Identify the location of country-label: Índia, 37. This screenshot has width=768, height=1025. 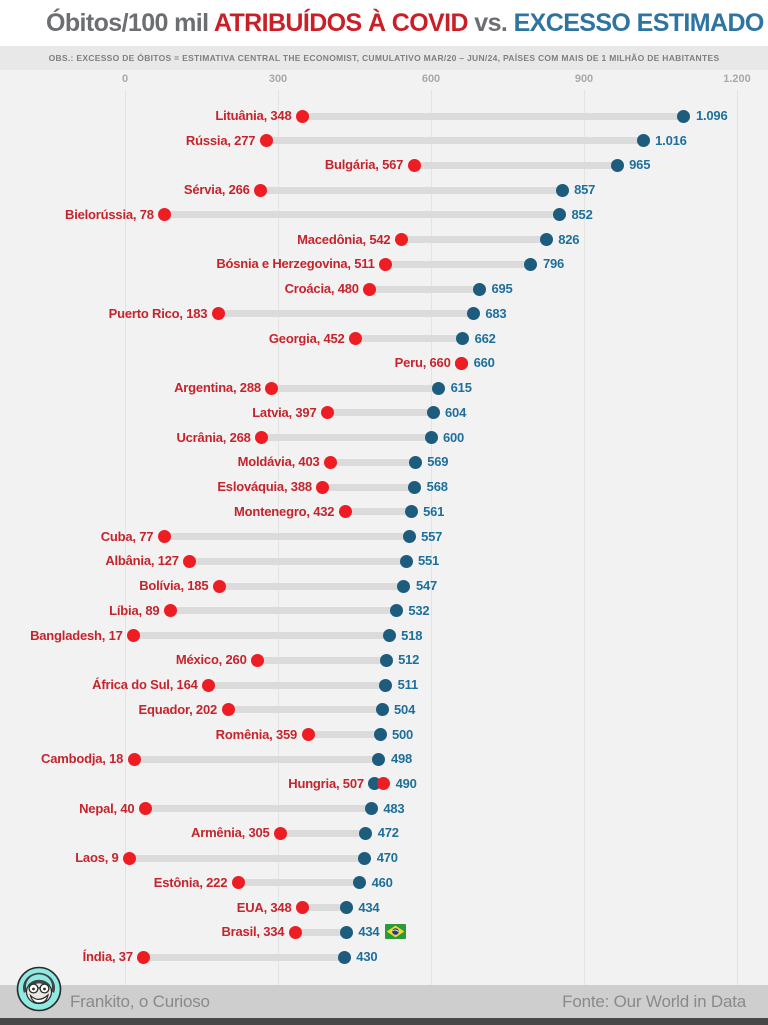
(107, 957).